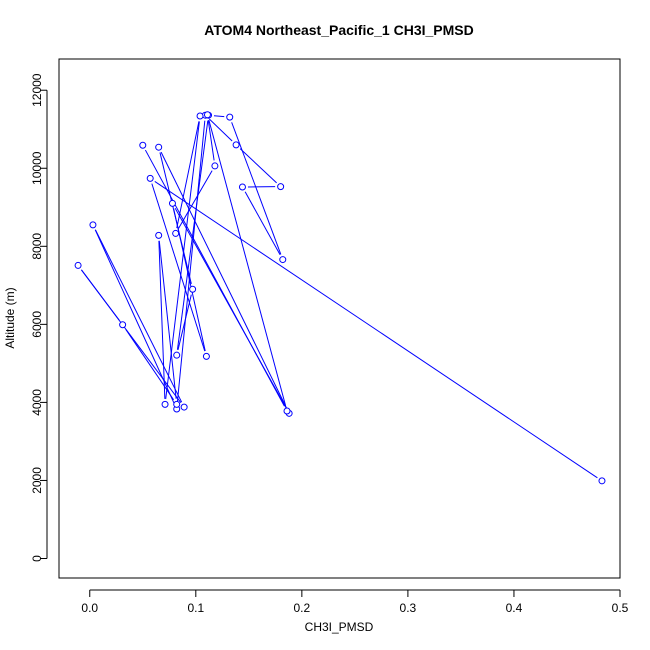 This screenshot has width=650, height=650. What do you see at coordinates (37, 558) in the screenshot?
I see `y-tick-label: 0` at bounding box center [37, 558].